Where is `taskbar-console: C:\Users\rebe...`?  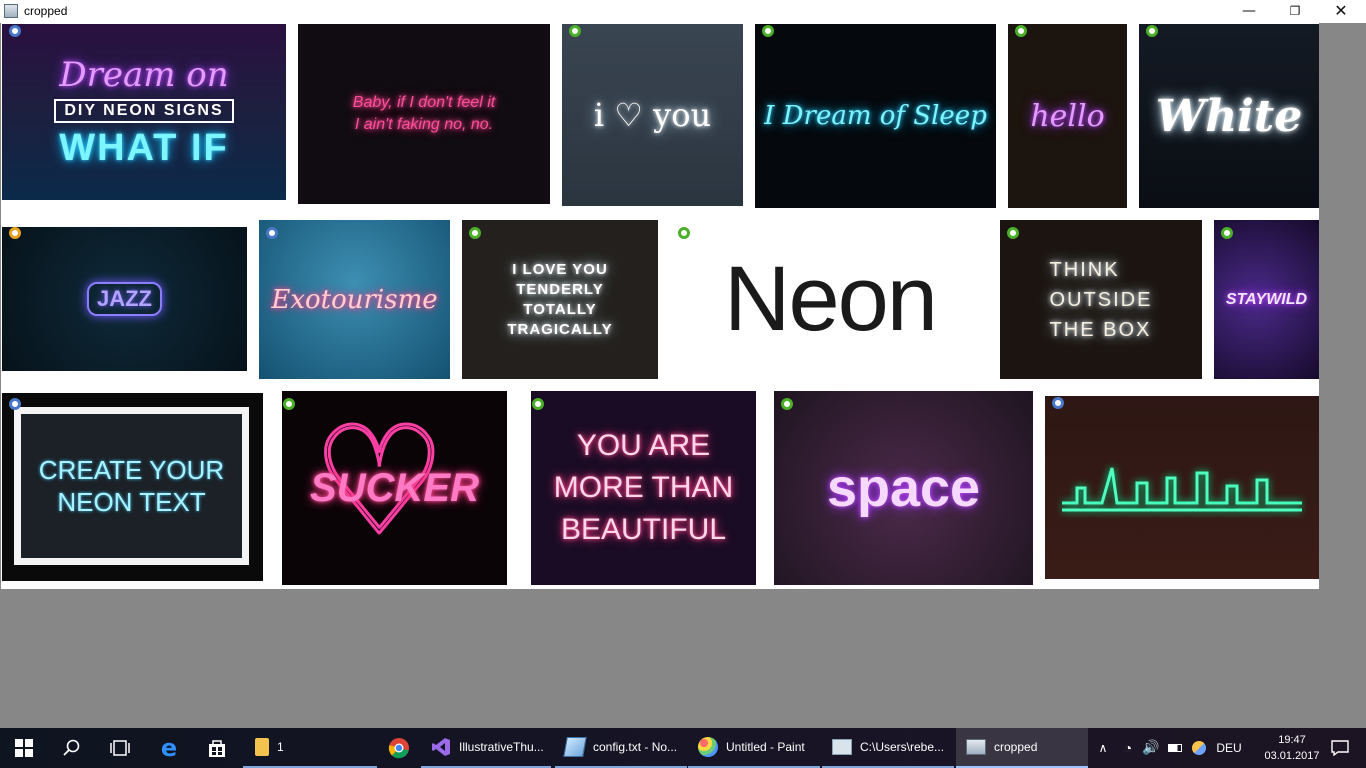
taskbar-console: C:\Users\rebe... is located at coordinates (888, 748).